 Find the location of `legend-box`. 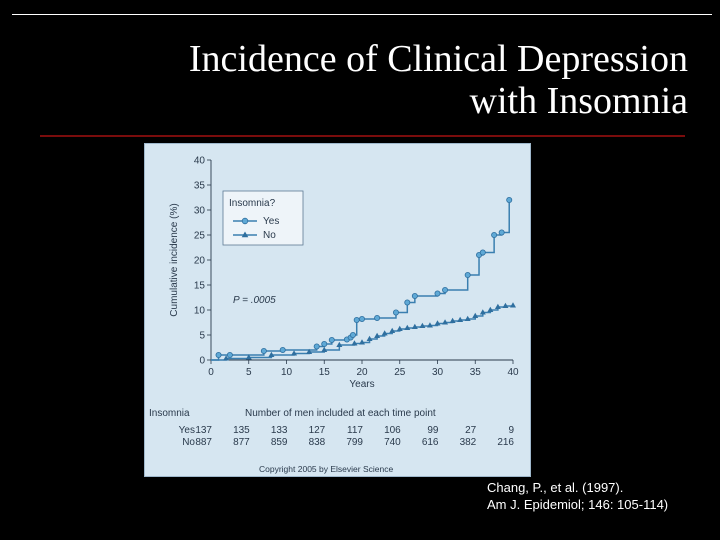

legend-box is located at coordinates (263, 218).